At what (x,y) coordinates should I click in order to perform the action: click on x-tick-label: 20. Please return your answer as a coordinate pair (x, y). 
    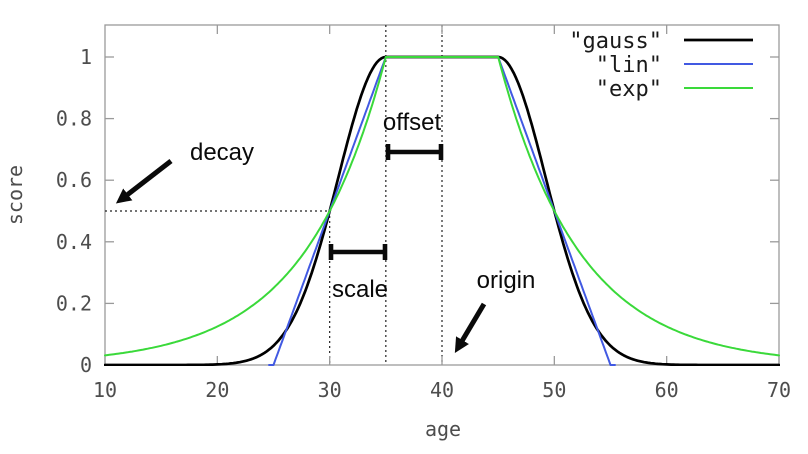
    Looking at the image, I should click on (217, 390).